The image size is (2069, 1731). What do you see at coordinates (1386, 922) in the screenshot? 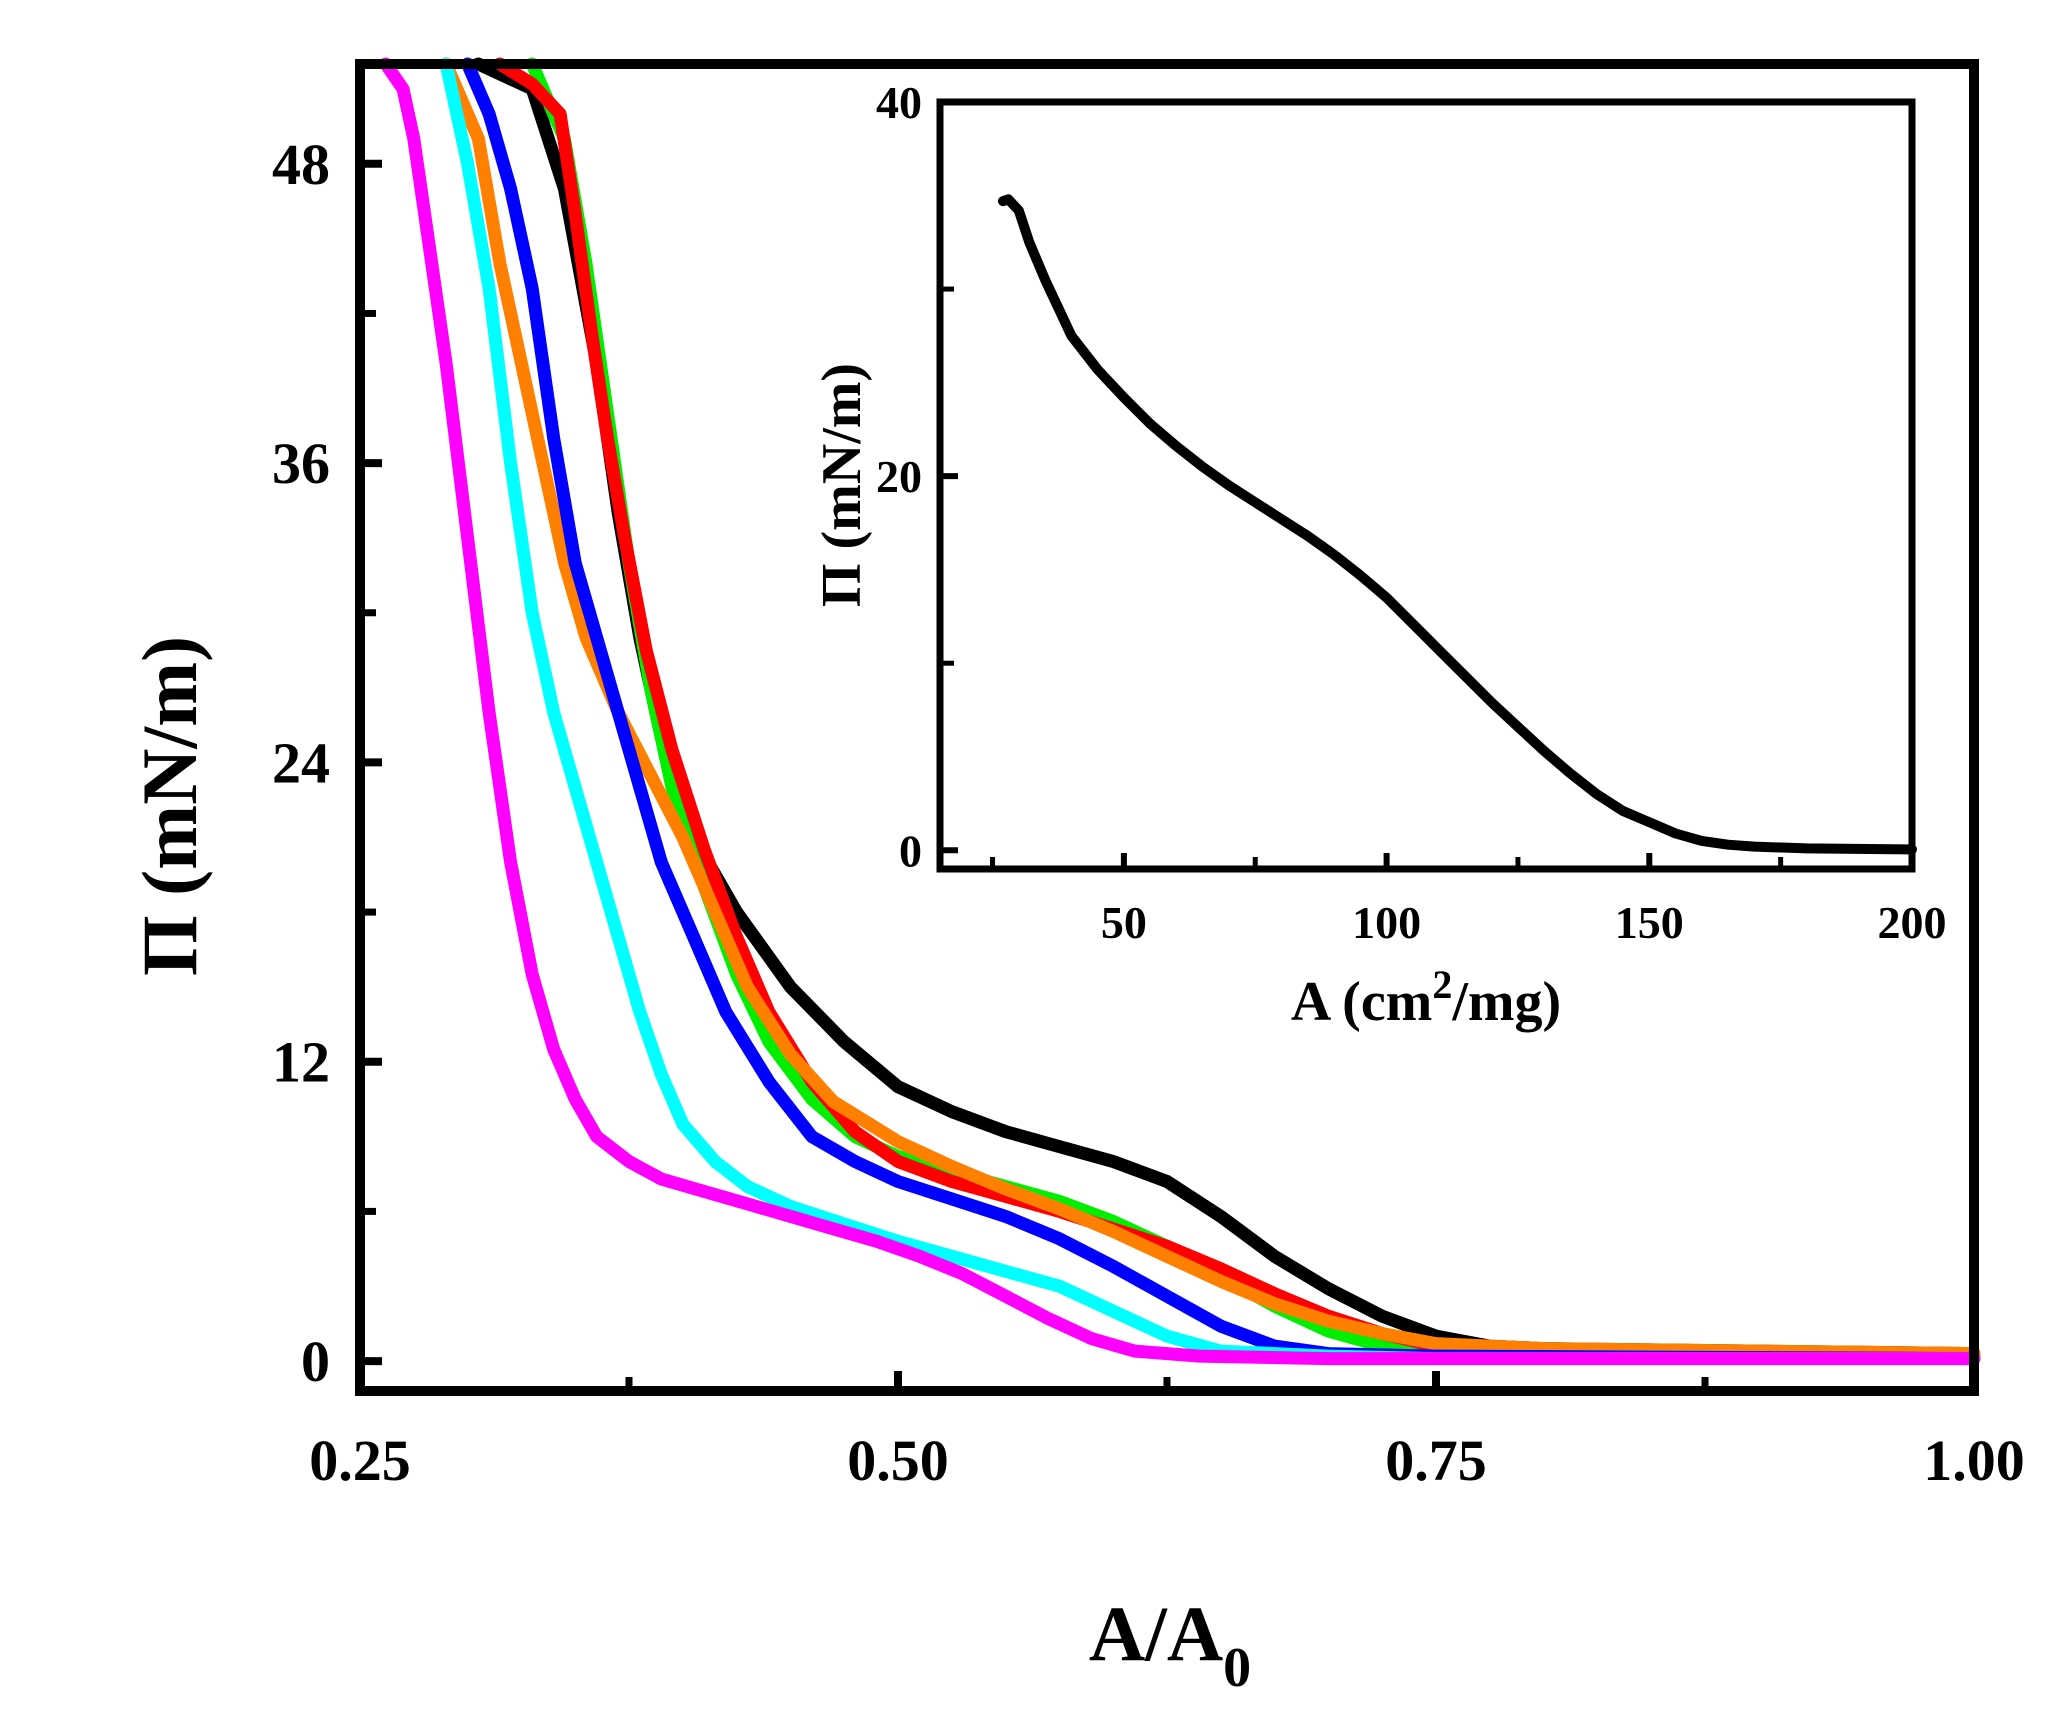
I see `inset-x-tick-label: 100` at bounding box center [1386, 922].